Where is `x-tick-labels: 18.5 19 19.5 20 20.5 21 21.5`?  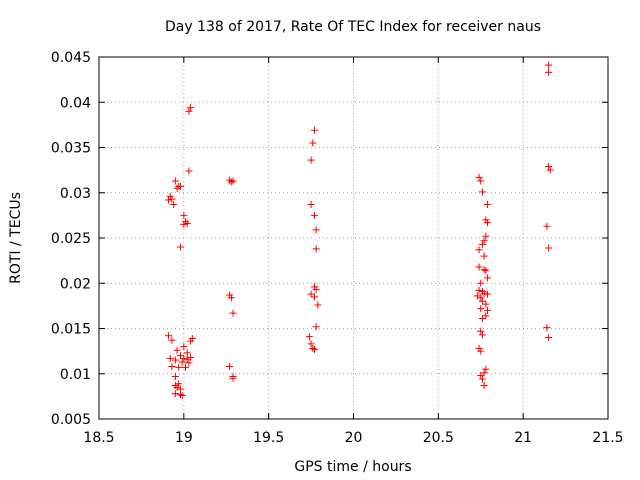 x-tick-labels: 18.5 19 19.5 20 20.5 21 21.5 is located at coordinates (353, 438).